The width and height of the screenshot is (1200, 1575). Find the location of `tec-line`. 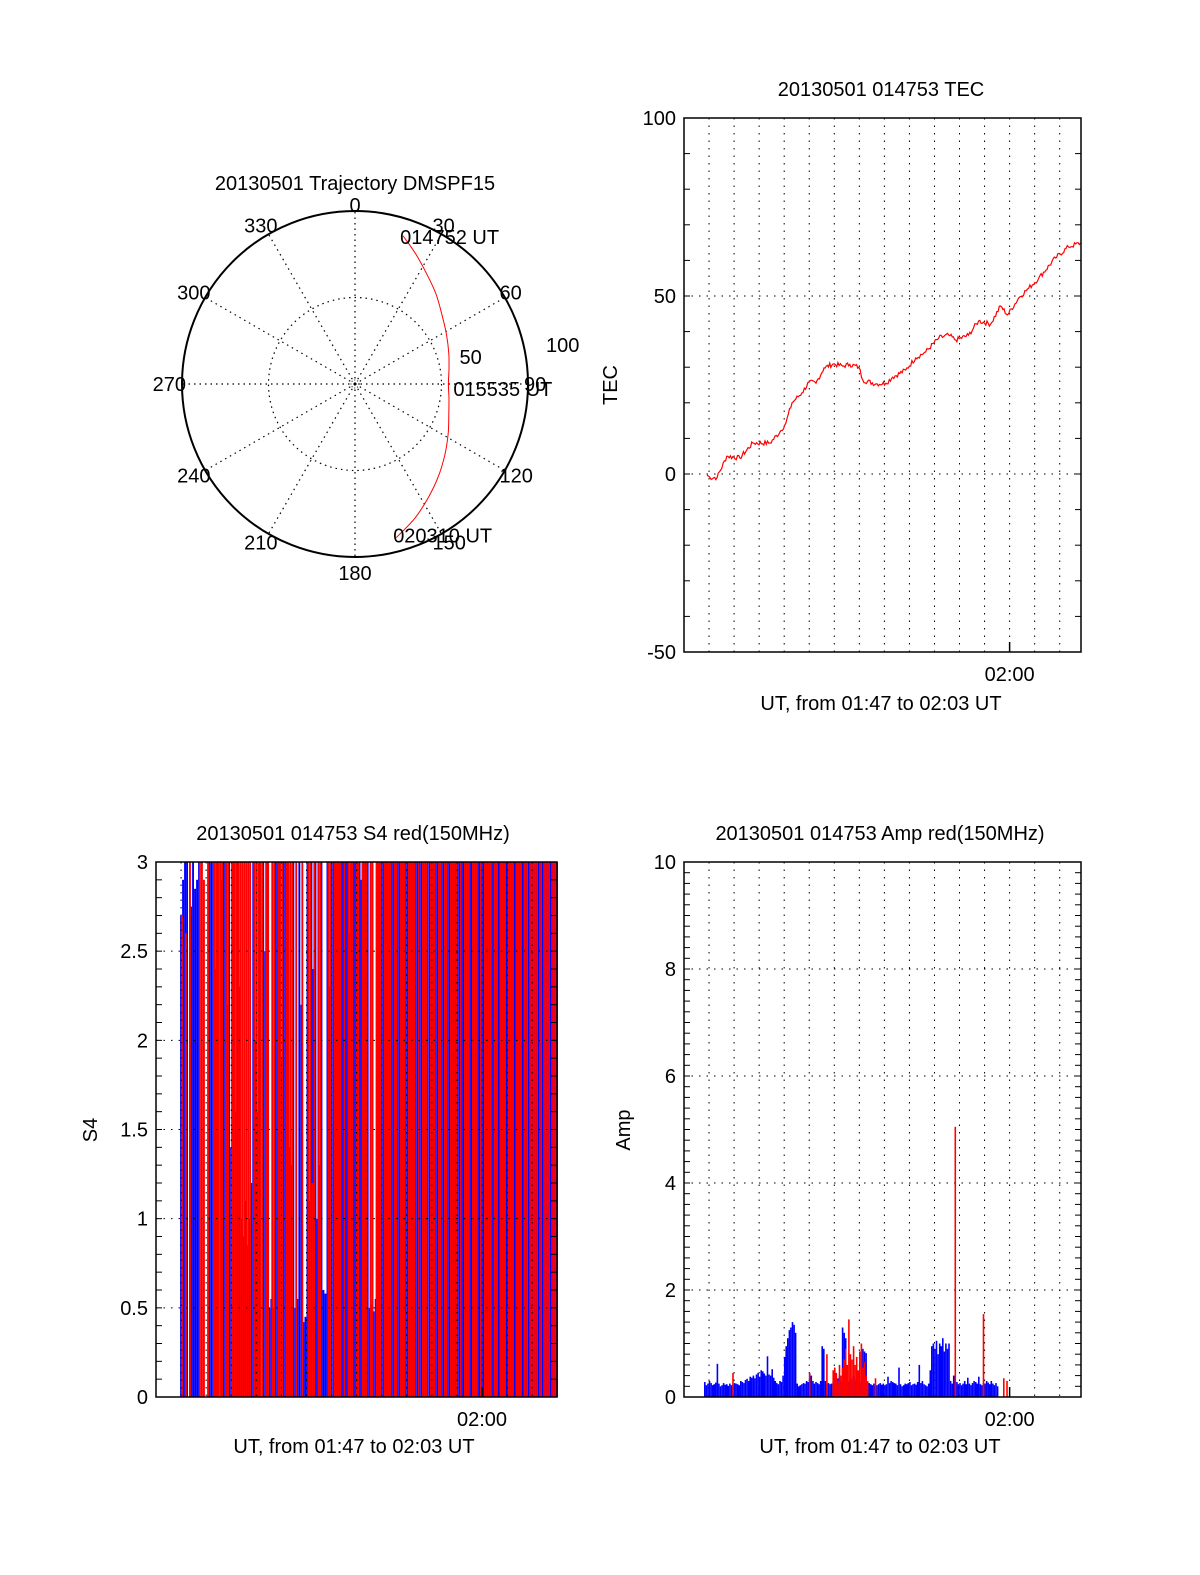

tec-line is located at coordinates (893, 361).